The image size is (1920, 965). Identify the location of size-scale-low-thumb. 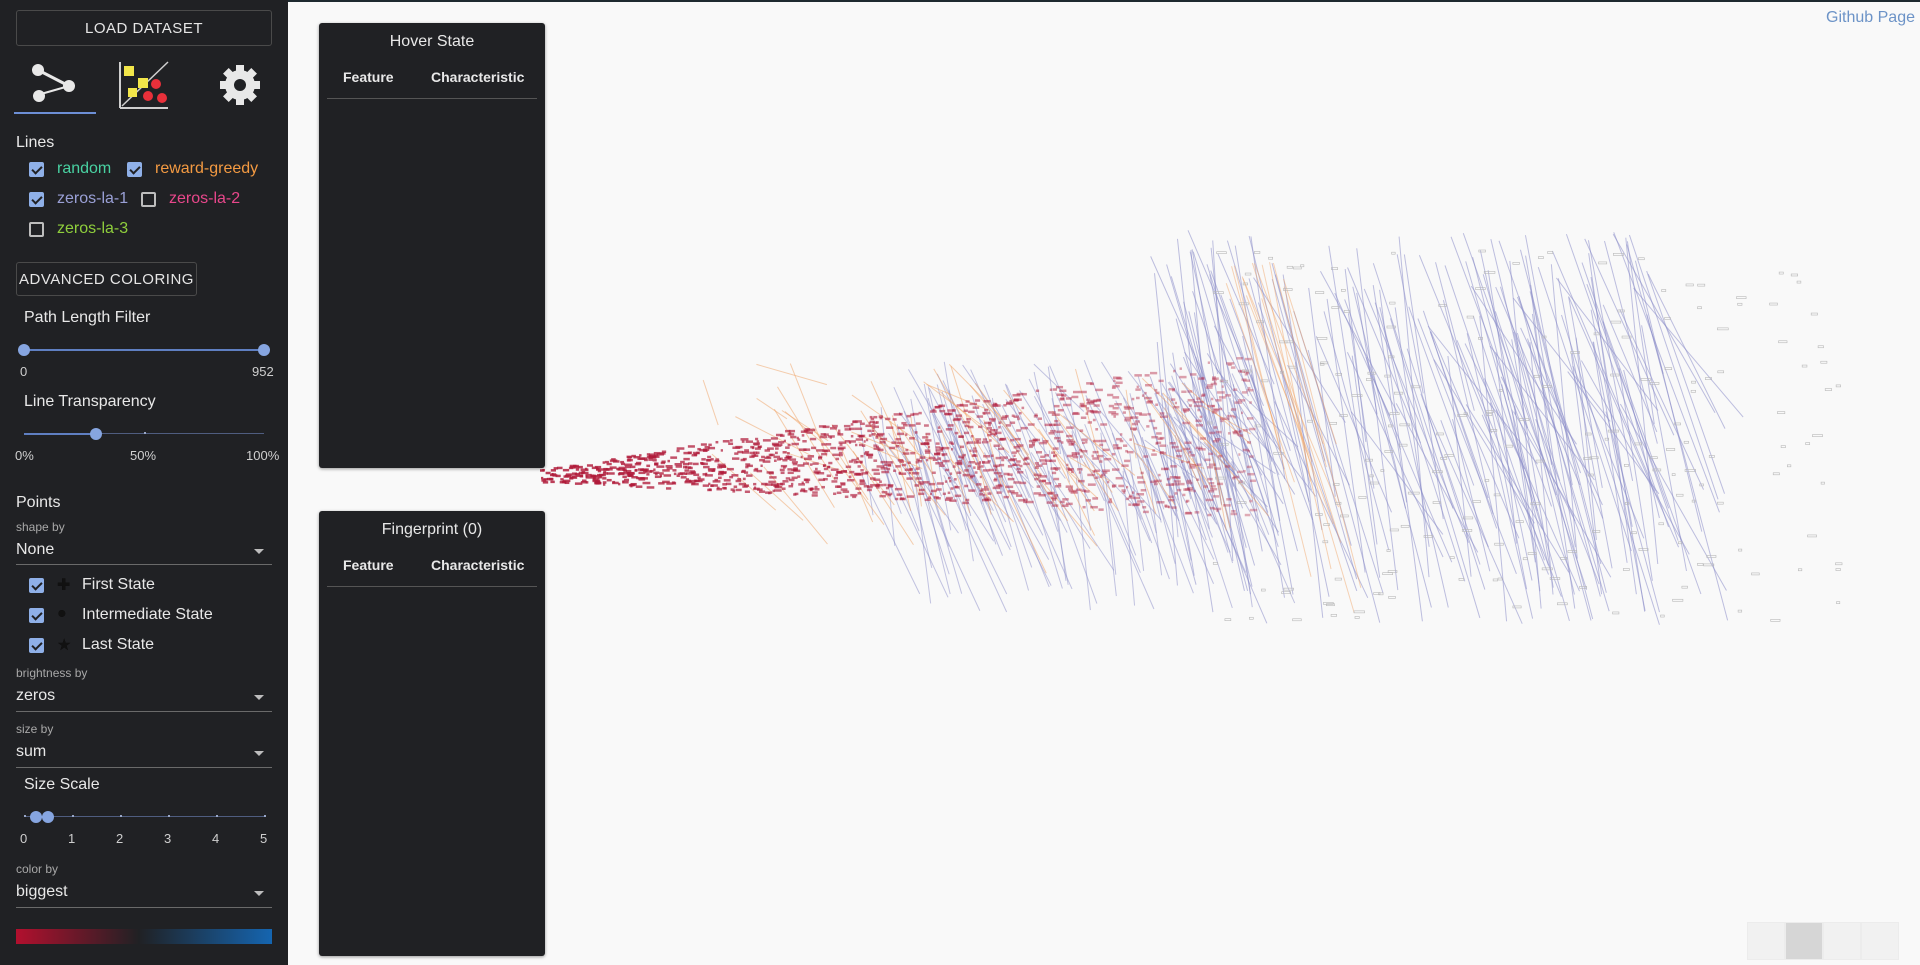
(36, 817).